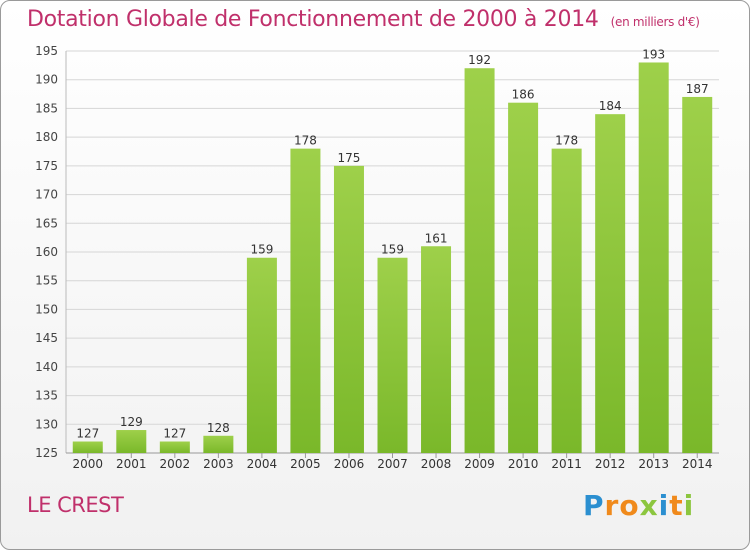  What do you see at coordinates (653, 54) in the screenshot?
I see `bar-value-label: 193` at bounding box center [653, 54].